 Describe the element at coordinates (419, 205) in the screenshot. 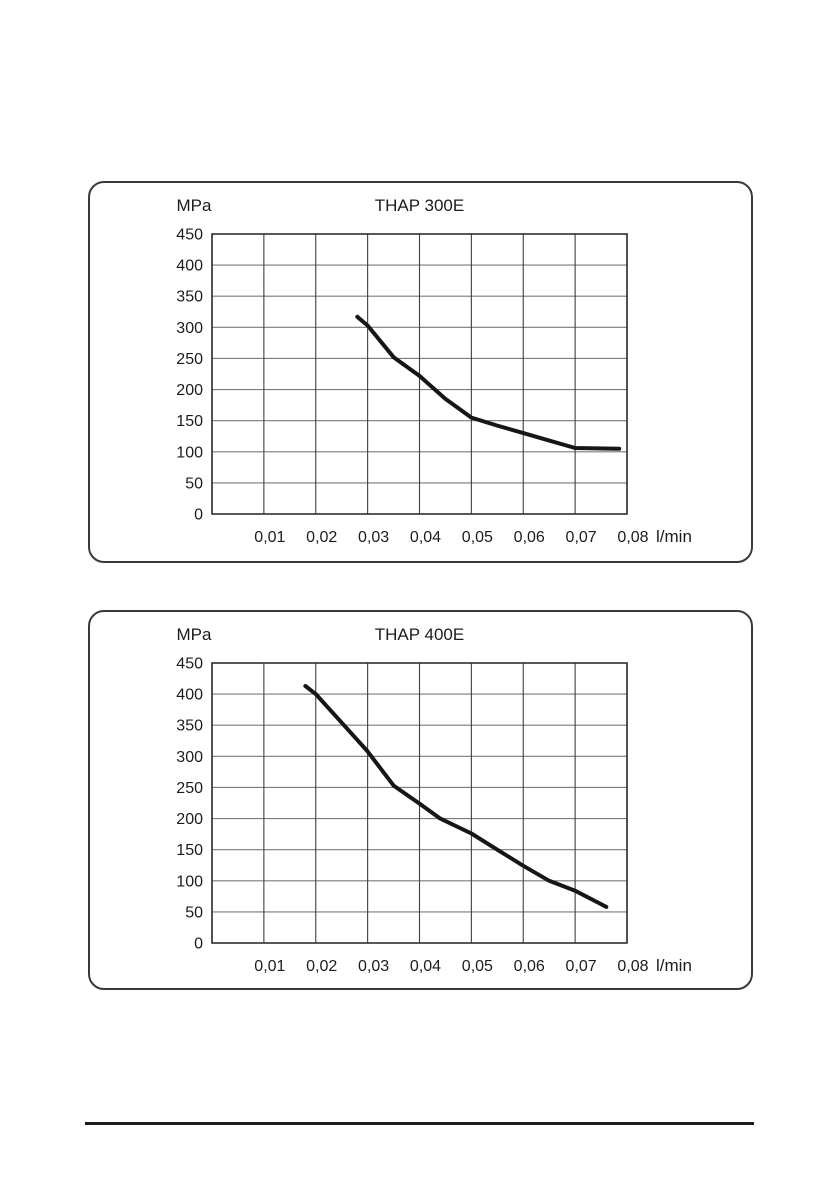

I see `chart-title: THAP 300E` at that location.